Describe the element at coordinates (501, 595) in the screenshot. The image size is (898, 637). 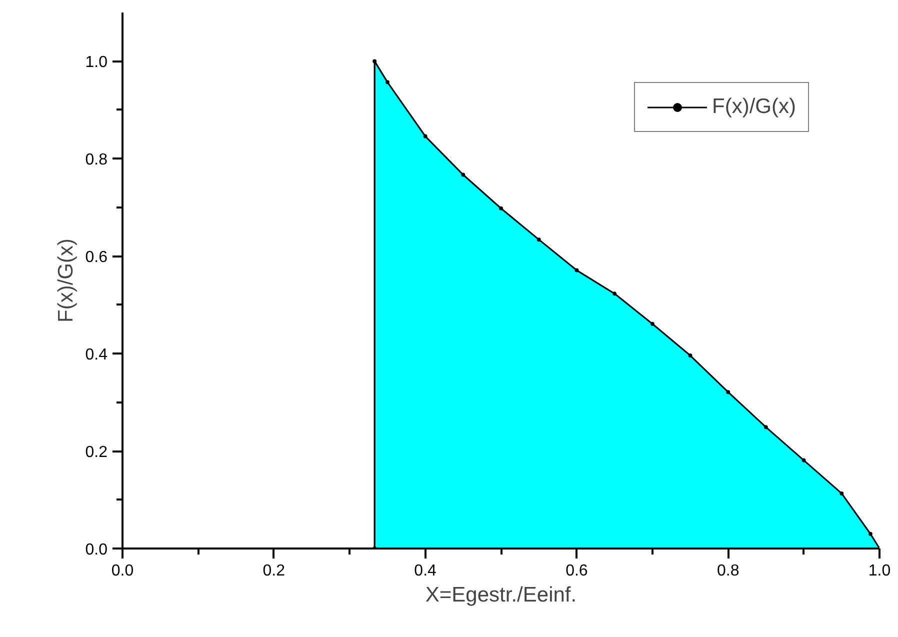
I see `x-axis-title: X=Egestr./Eeinf.` at that location.